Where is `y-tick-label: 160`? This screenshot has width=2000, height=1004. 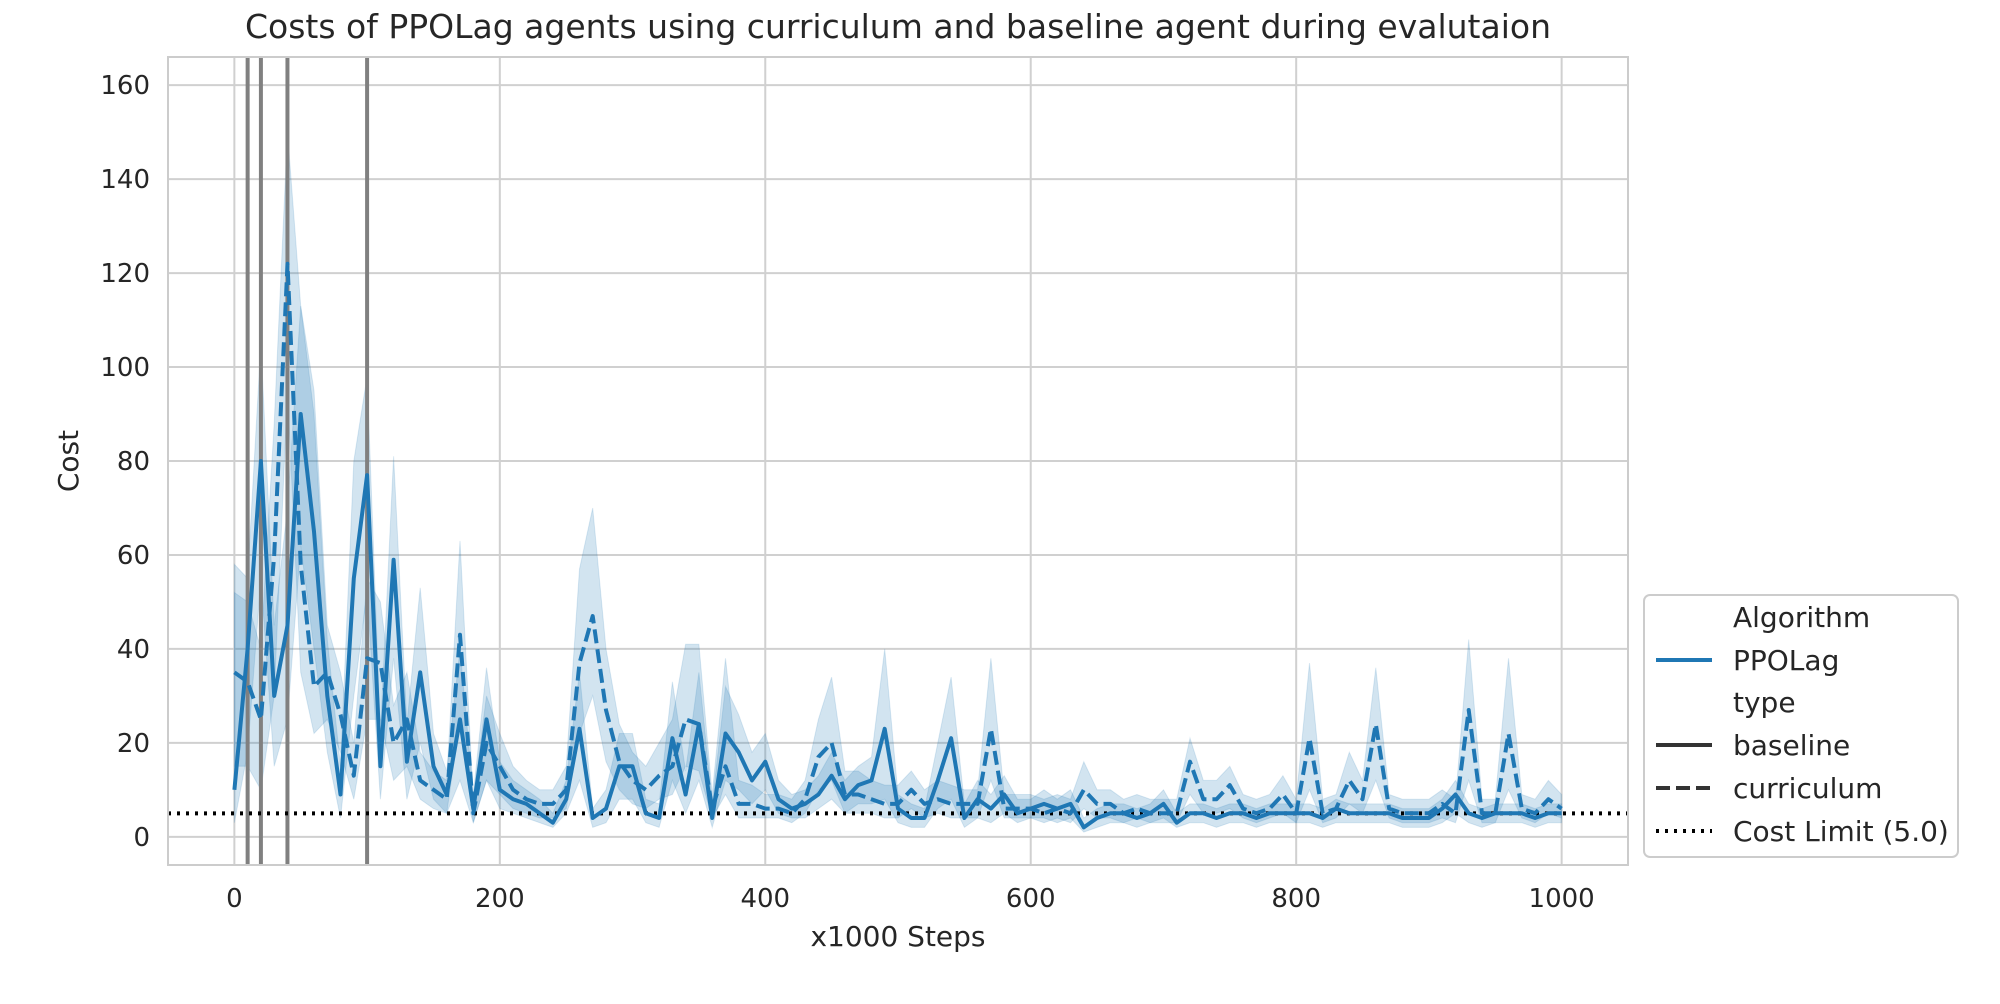
y-tick-label: 160 is located at coordinates (125, 86).